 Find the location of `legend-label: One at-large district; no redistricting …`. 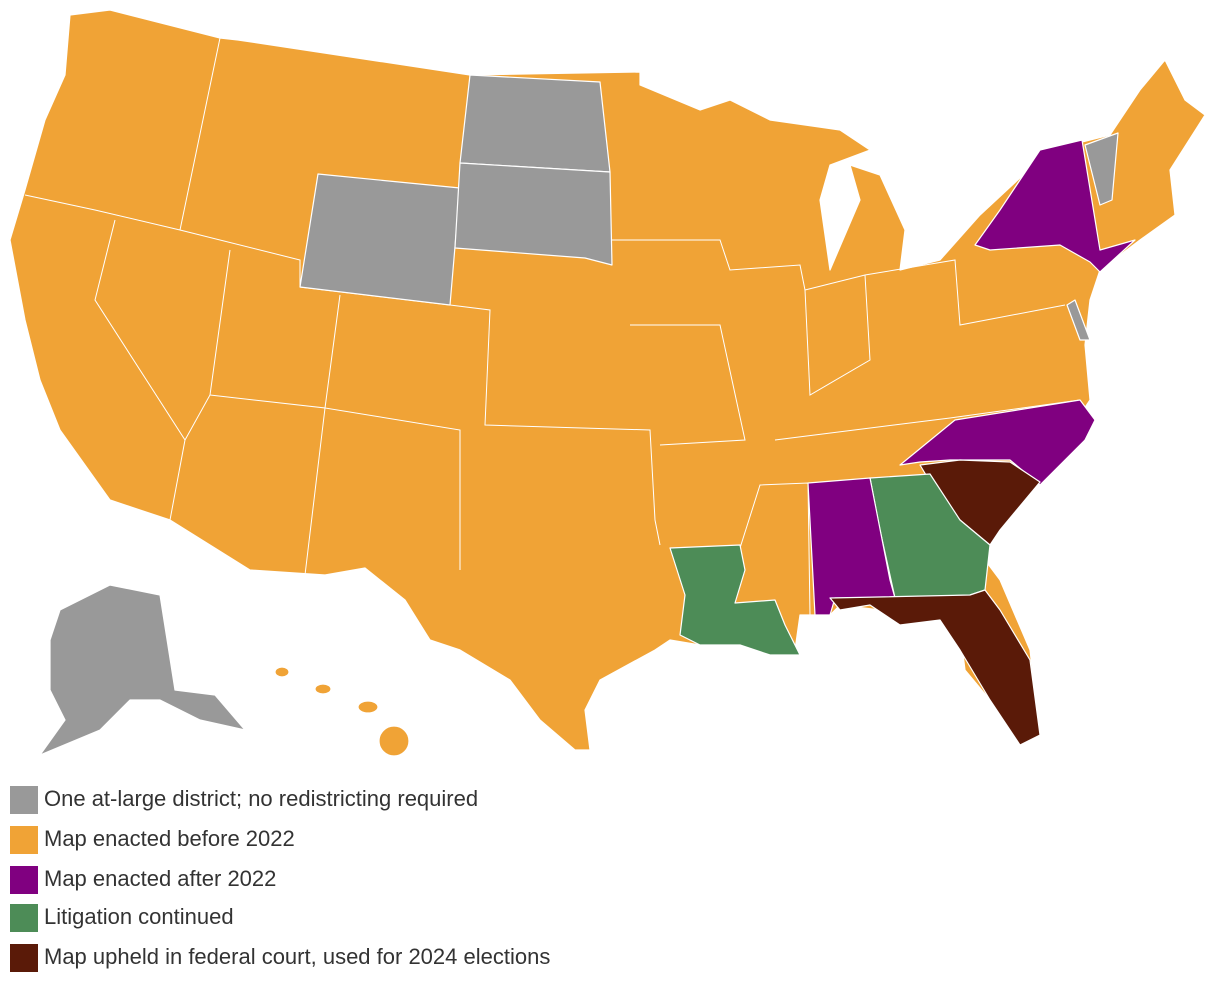

legend-label: One at-large district; no redistricting … is located at coordinates (261, 798).